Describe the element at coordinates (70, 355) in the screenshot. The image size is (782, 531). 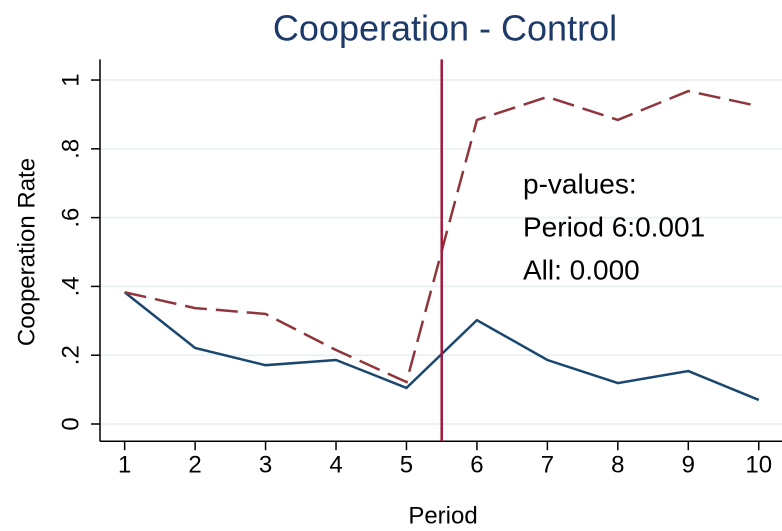
I see `y-tick-label: .2` at that location.